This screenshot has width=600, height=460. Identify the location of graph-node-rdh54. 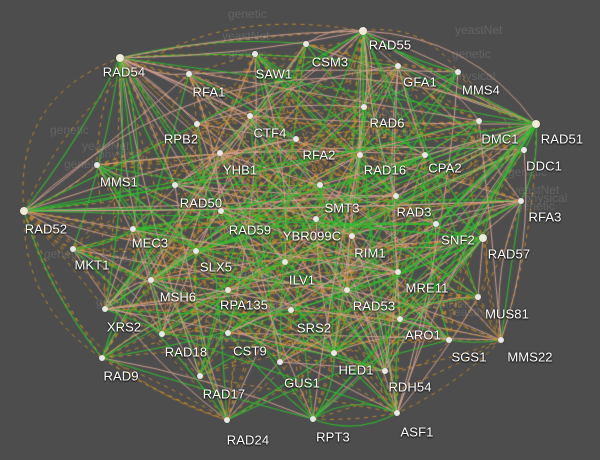
(385, 371).